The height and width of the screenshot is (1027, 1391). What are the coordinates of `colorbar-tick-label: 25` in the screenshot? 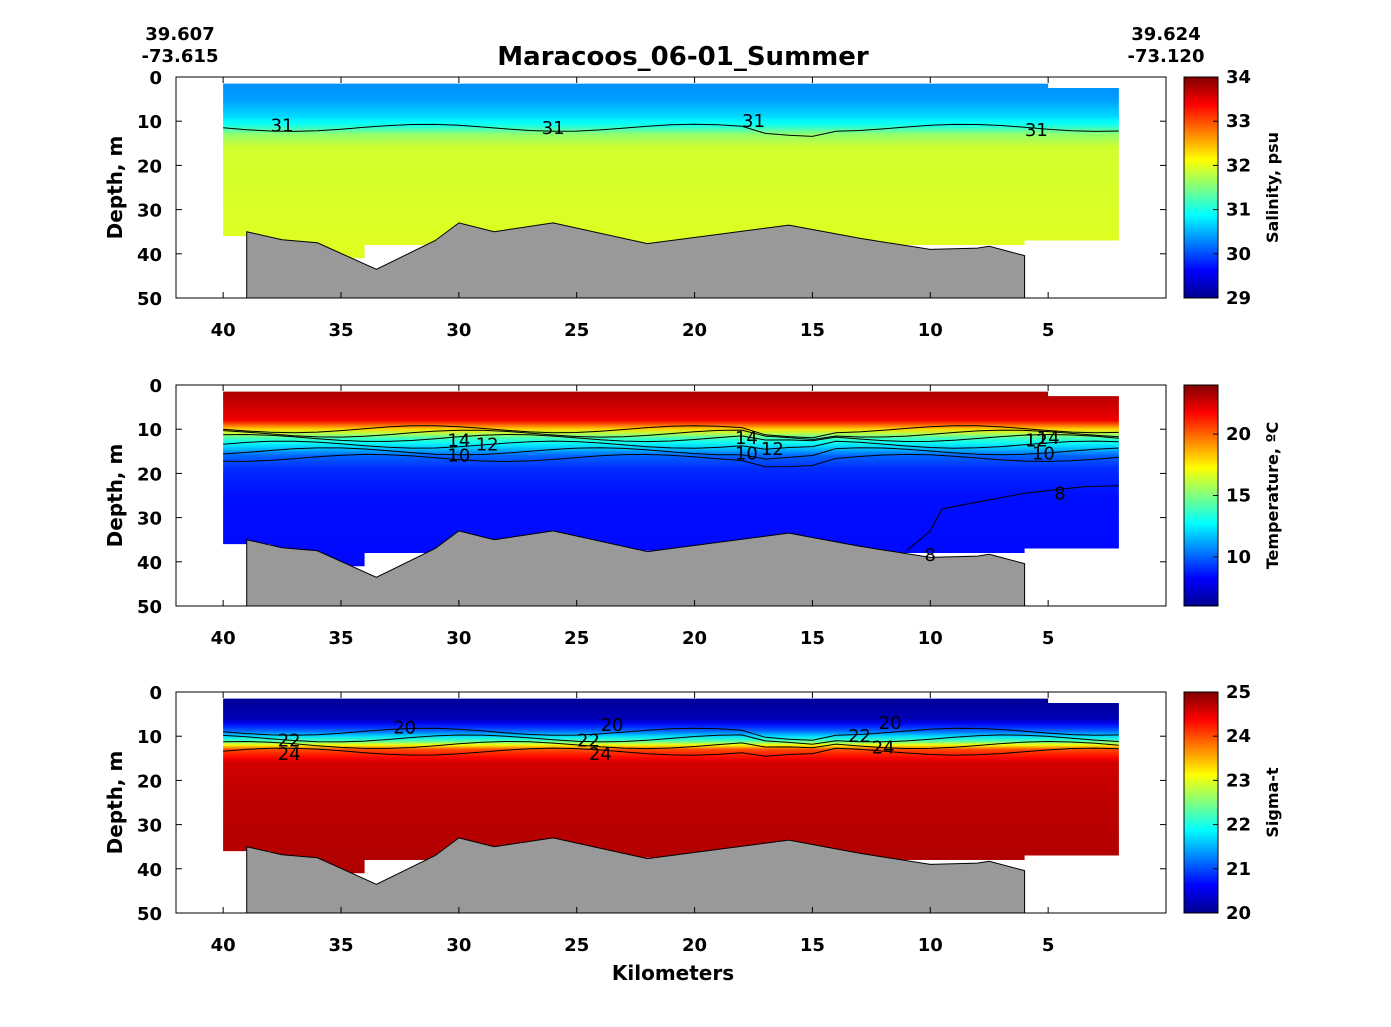 It's located at (1238, 692).